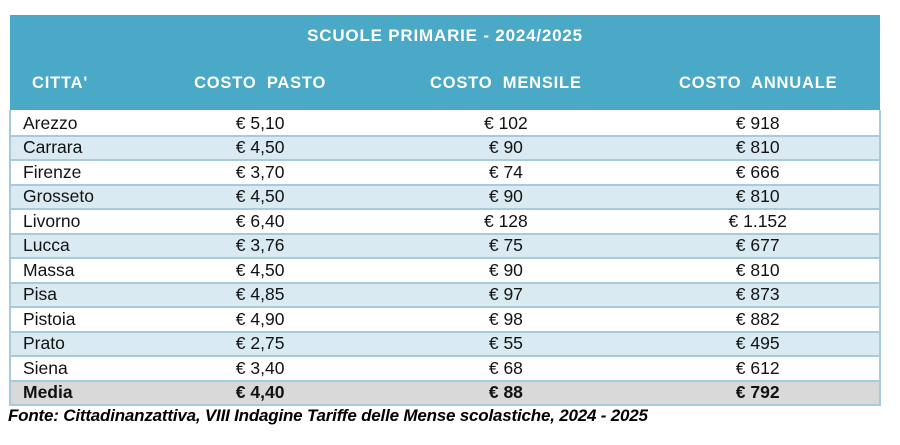 The height and width of the screenshot is (445, 900). I want to click on costo-annuale-cell: € 495, so click(758, 343).